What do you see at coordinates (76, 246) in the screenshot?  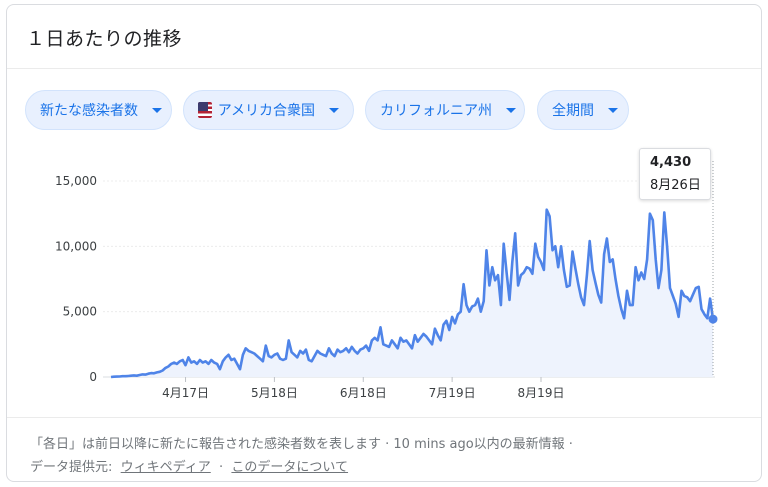 I see `y-tick-label: 10,000` at bounding box center [76, 246].